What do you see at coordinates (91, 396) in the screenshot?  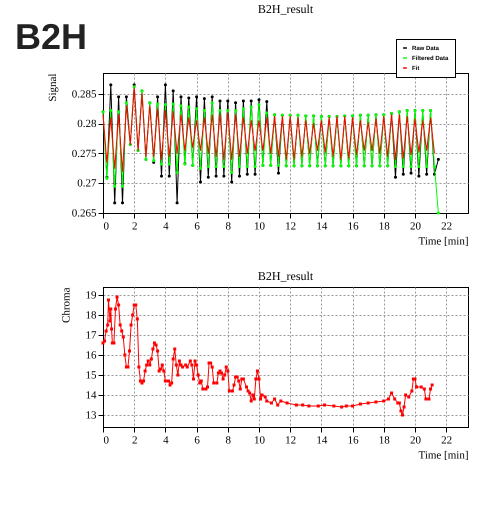 I see `y-tick-label: 14` at bounding box center [91, 396].